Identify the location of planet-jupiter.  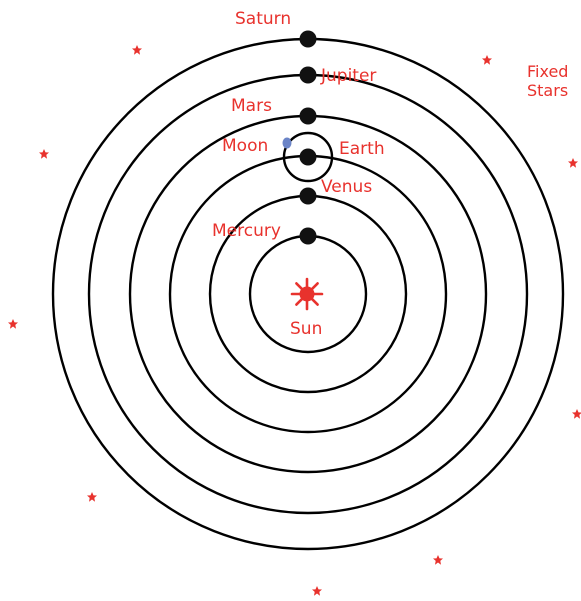
(308, 75).